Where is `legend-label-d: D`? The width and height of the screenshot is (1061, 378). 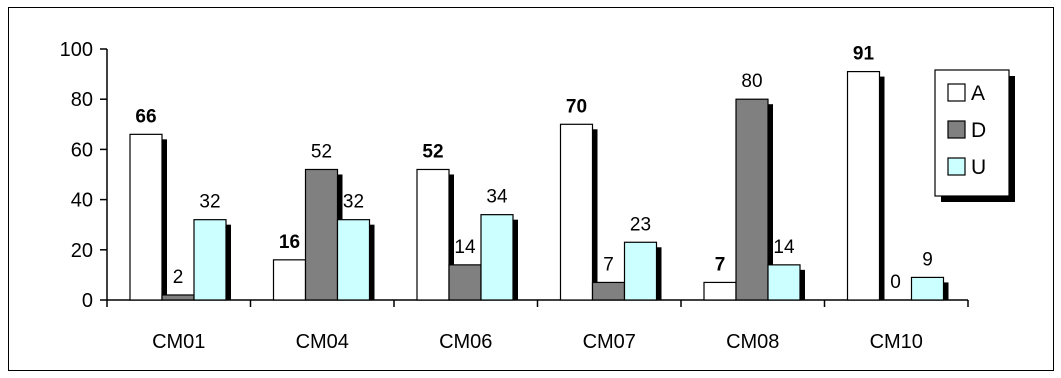 legend-label-d: D is located at coordinates (978, 130).